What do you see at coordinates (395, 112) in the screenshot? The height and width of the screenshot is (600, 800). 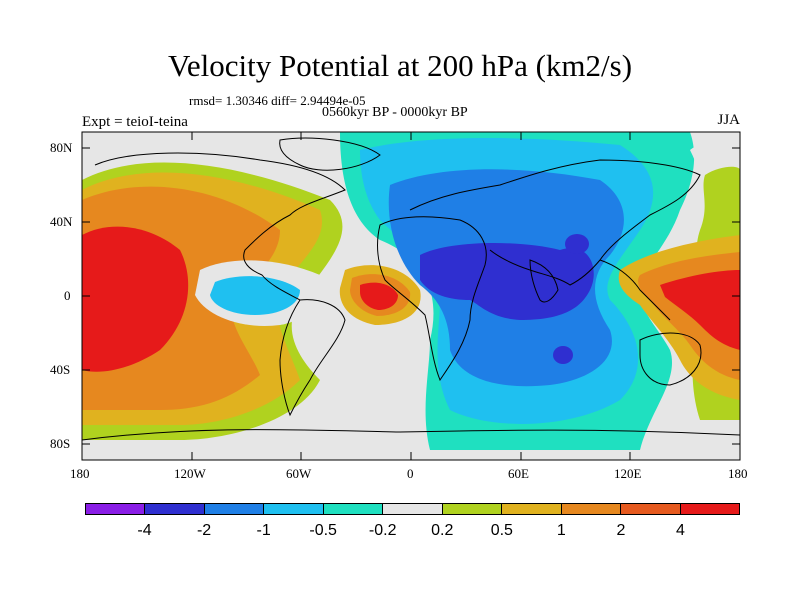 I see `period-subtitle: 0560kyr BP - 0000kyr BP` at bounding box center [395, 112].